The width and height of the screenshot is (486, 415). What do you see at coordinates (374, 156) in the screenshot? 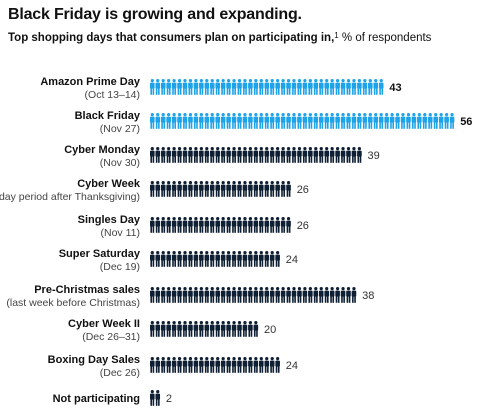
I see `value-label: 39` at bounding box center [374, 156].